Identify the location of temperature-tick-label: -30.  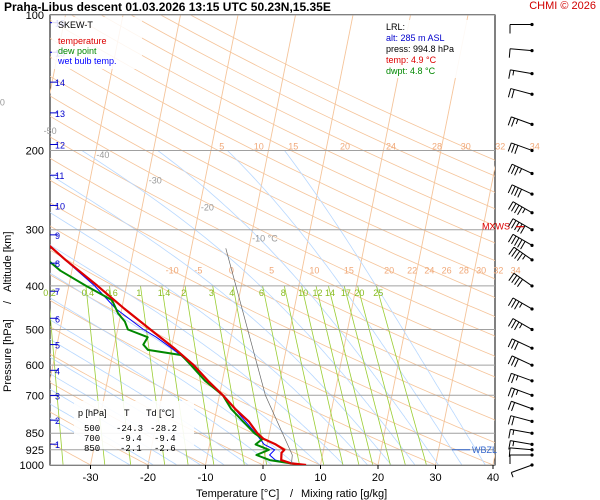
(91, 478).